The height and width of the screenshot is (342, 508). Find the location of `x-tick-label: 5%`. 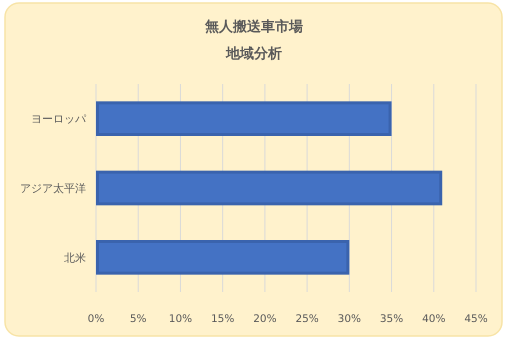

x-tick-label: 5% is located at coordinates (138, 319).